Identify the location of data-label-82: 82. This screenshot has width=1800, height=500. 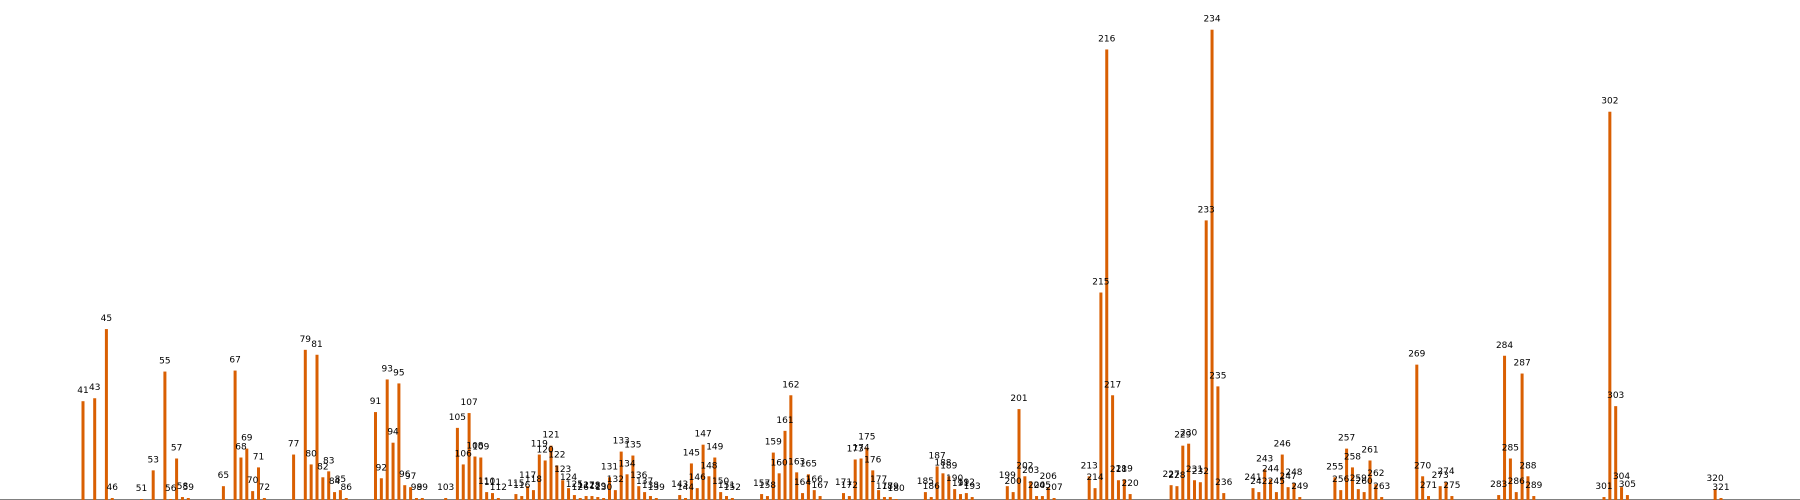
(322, 467).